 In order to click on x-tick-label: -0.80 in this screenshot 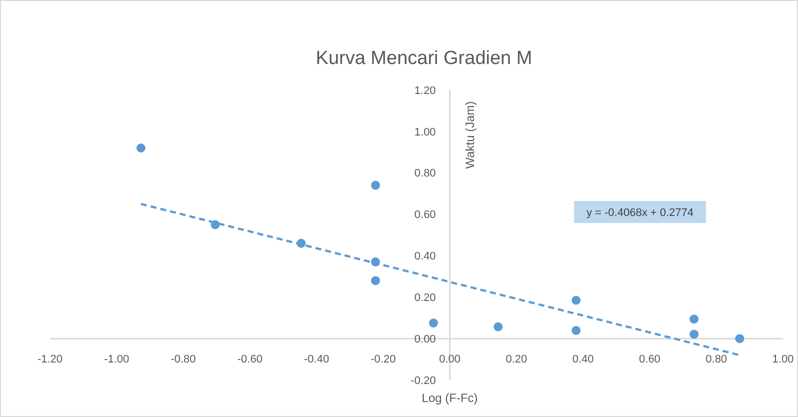, I will do `click(183, 360)`.